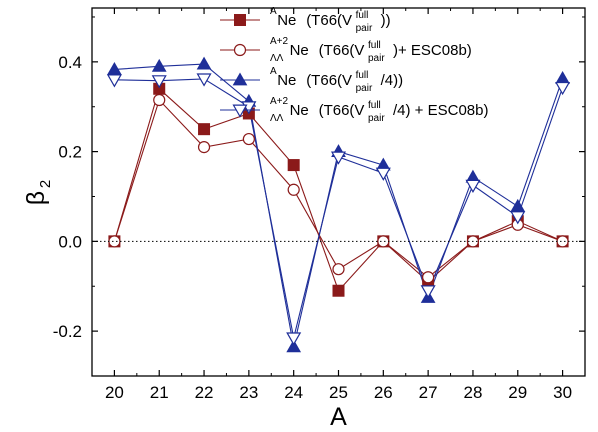  What do you see at coordinates (45, 184) in the screenshot?
I see `y-axis-title-subscript: 2` at bounding box center [45, 184].